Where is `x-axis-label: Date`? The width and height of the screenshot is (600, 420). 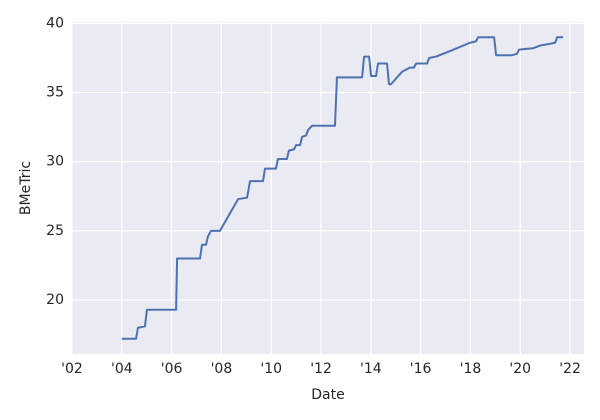
x-axis-label: Date is located at coordinates (327, 395).